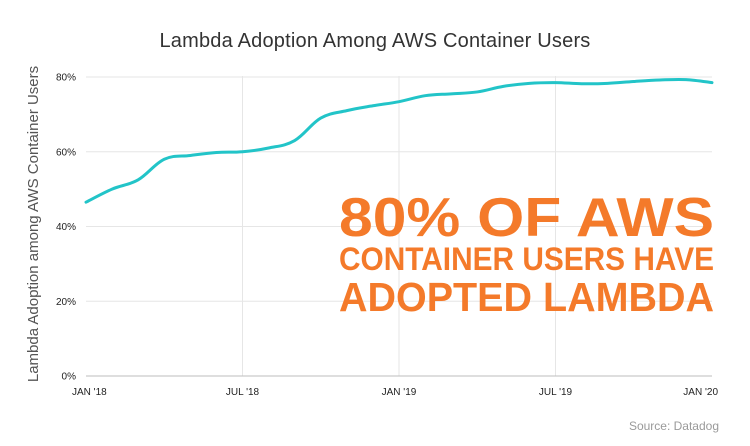 The width and height of the screenshot is (750, 446). Describe the element at coordinates (399, 392) in the screenshot. I see `x-tick-label: JAN '19` at that location.